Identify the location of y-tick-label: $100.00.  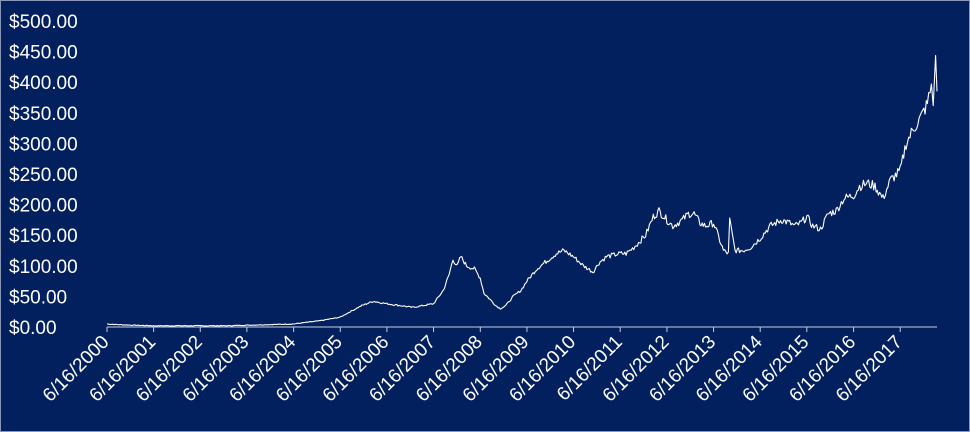
(43, 267).